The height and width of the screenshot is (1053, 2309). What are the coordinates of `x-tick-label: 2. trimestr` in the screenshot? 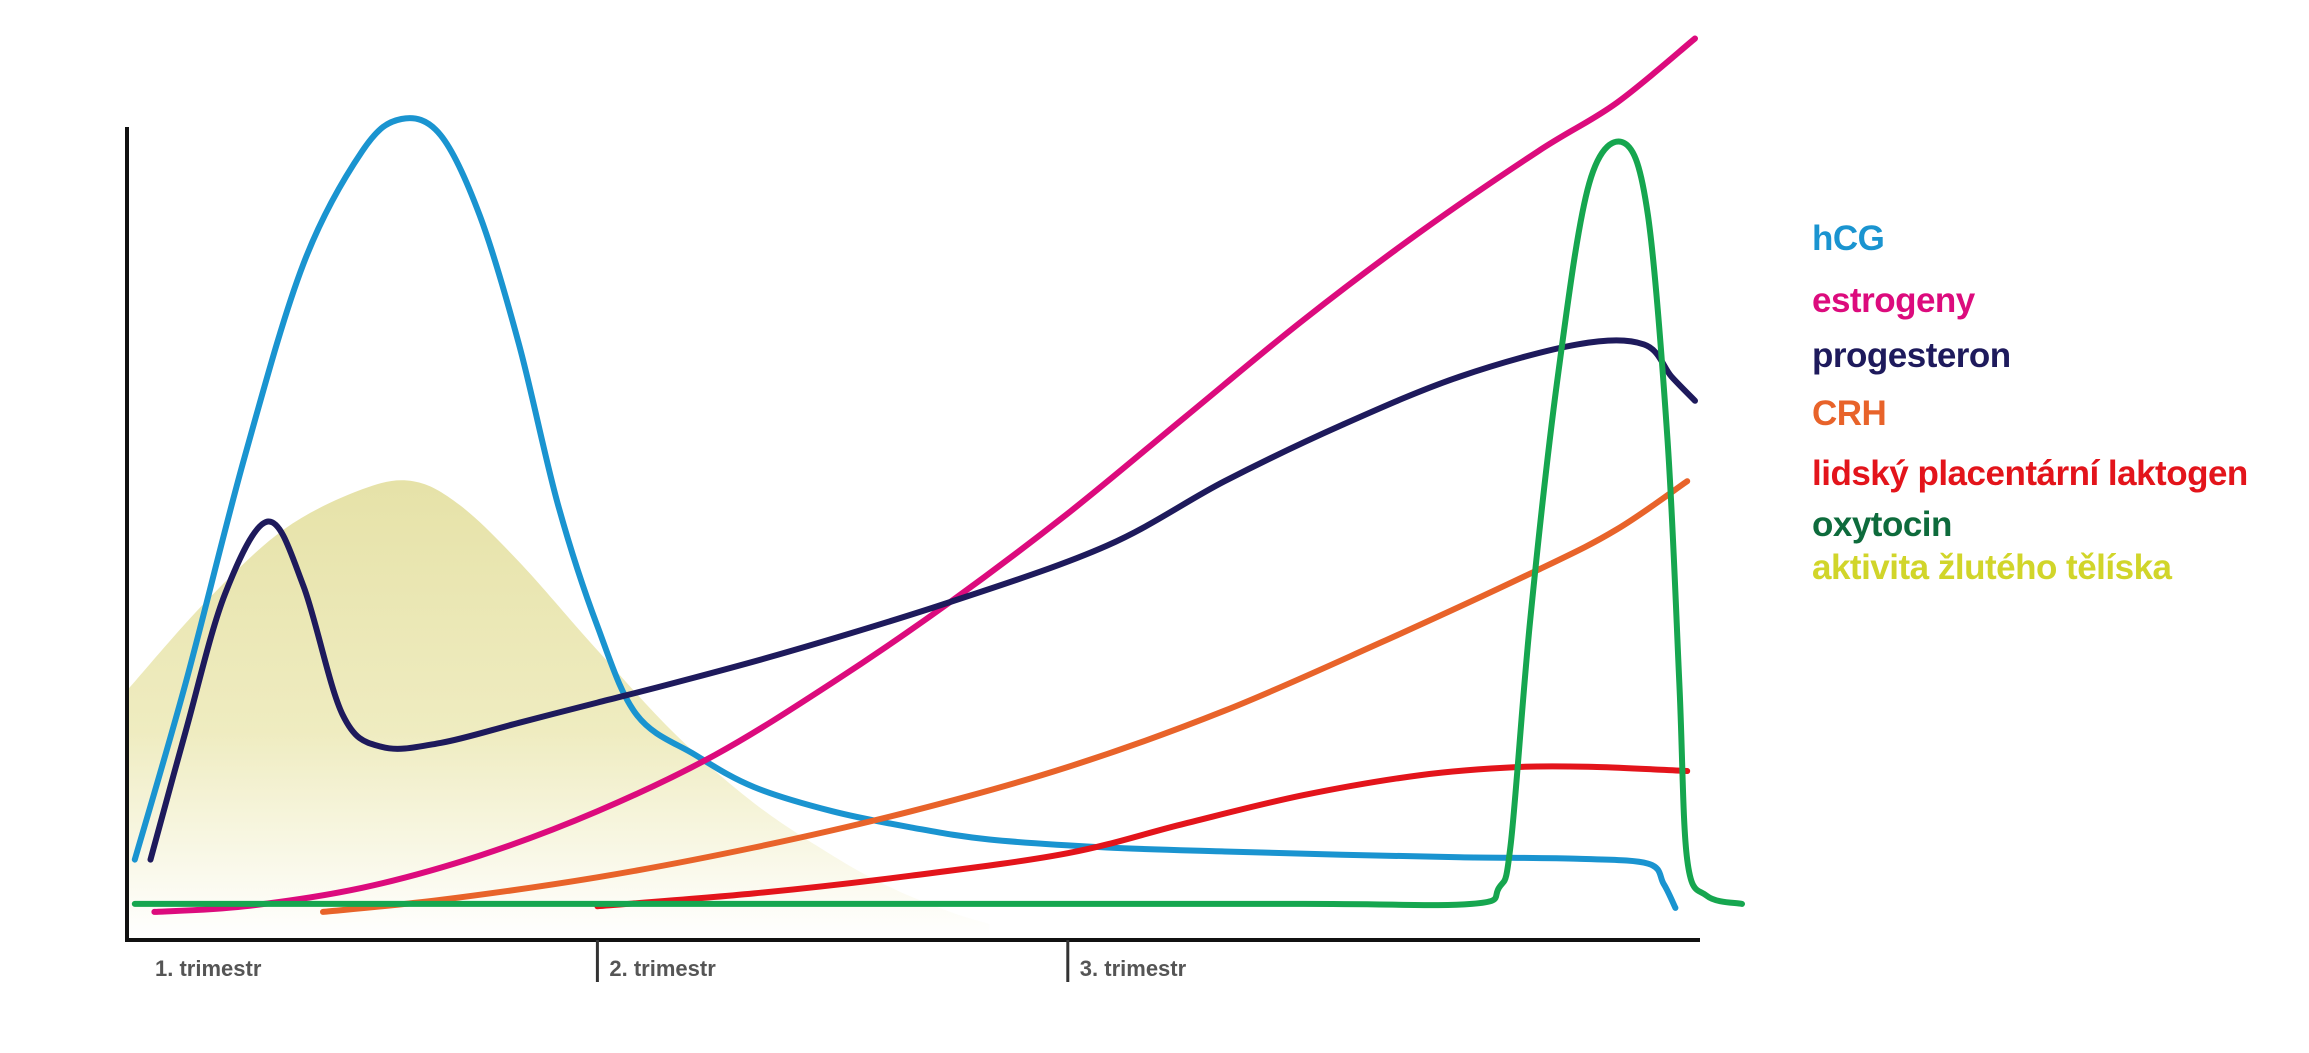 It's located at (662, 968).